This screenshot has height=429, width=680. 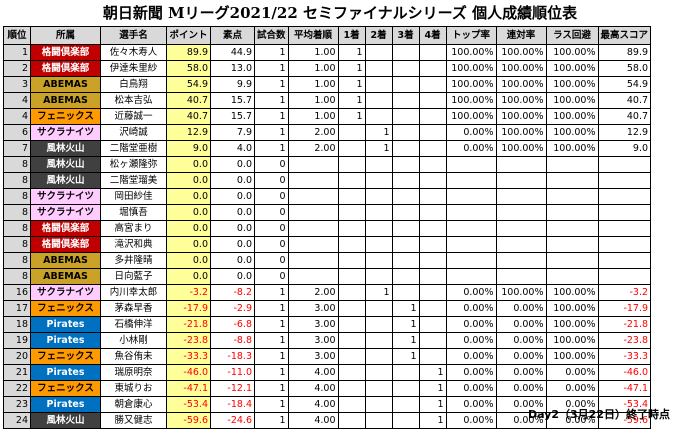 What do you see at coordinates (188, 116) in the screenshot?
I see `cell-points: 40.7` at bounding box center [188, 116].